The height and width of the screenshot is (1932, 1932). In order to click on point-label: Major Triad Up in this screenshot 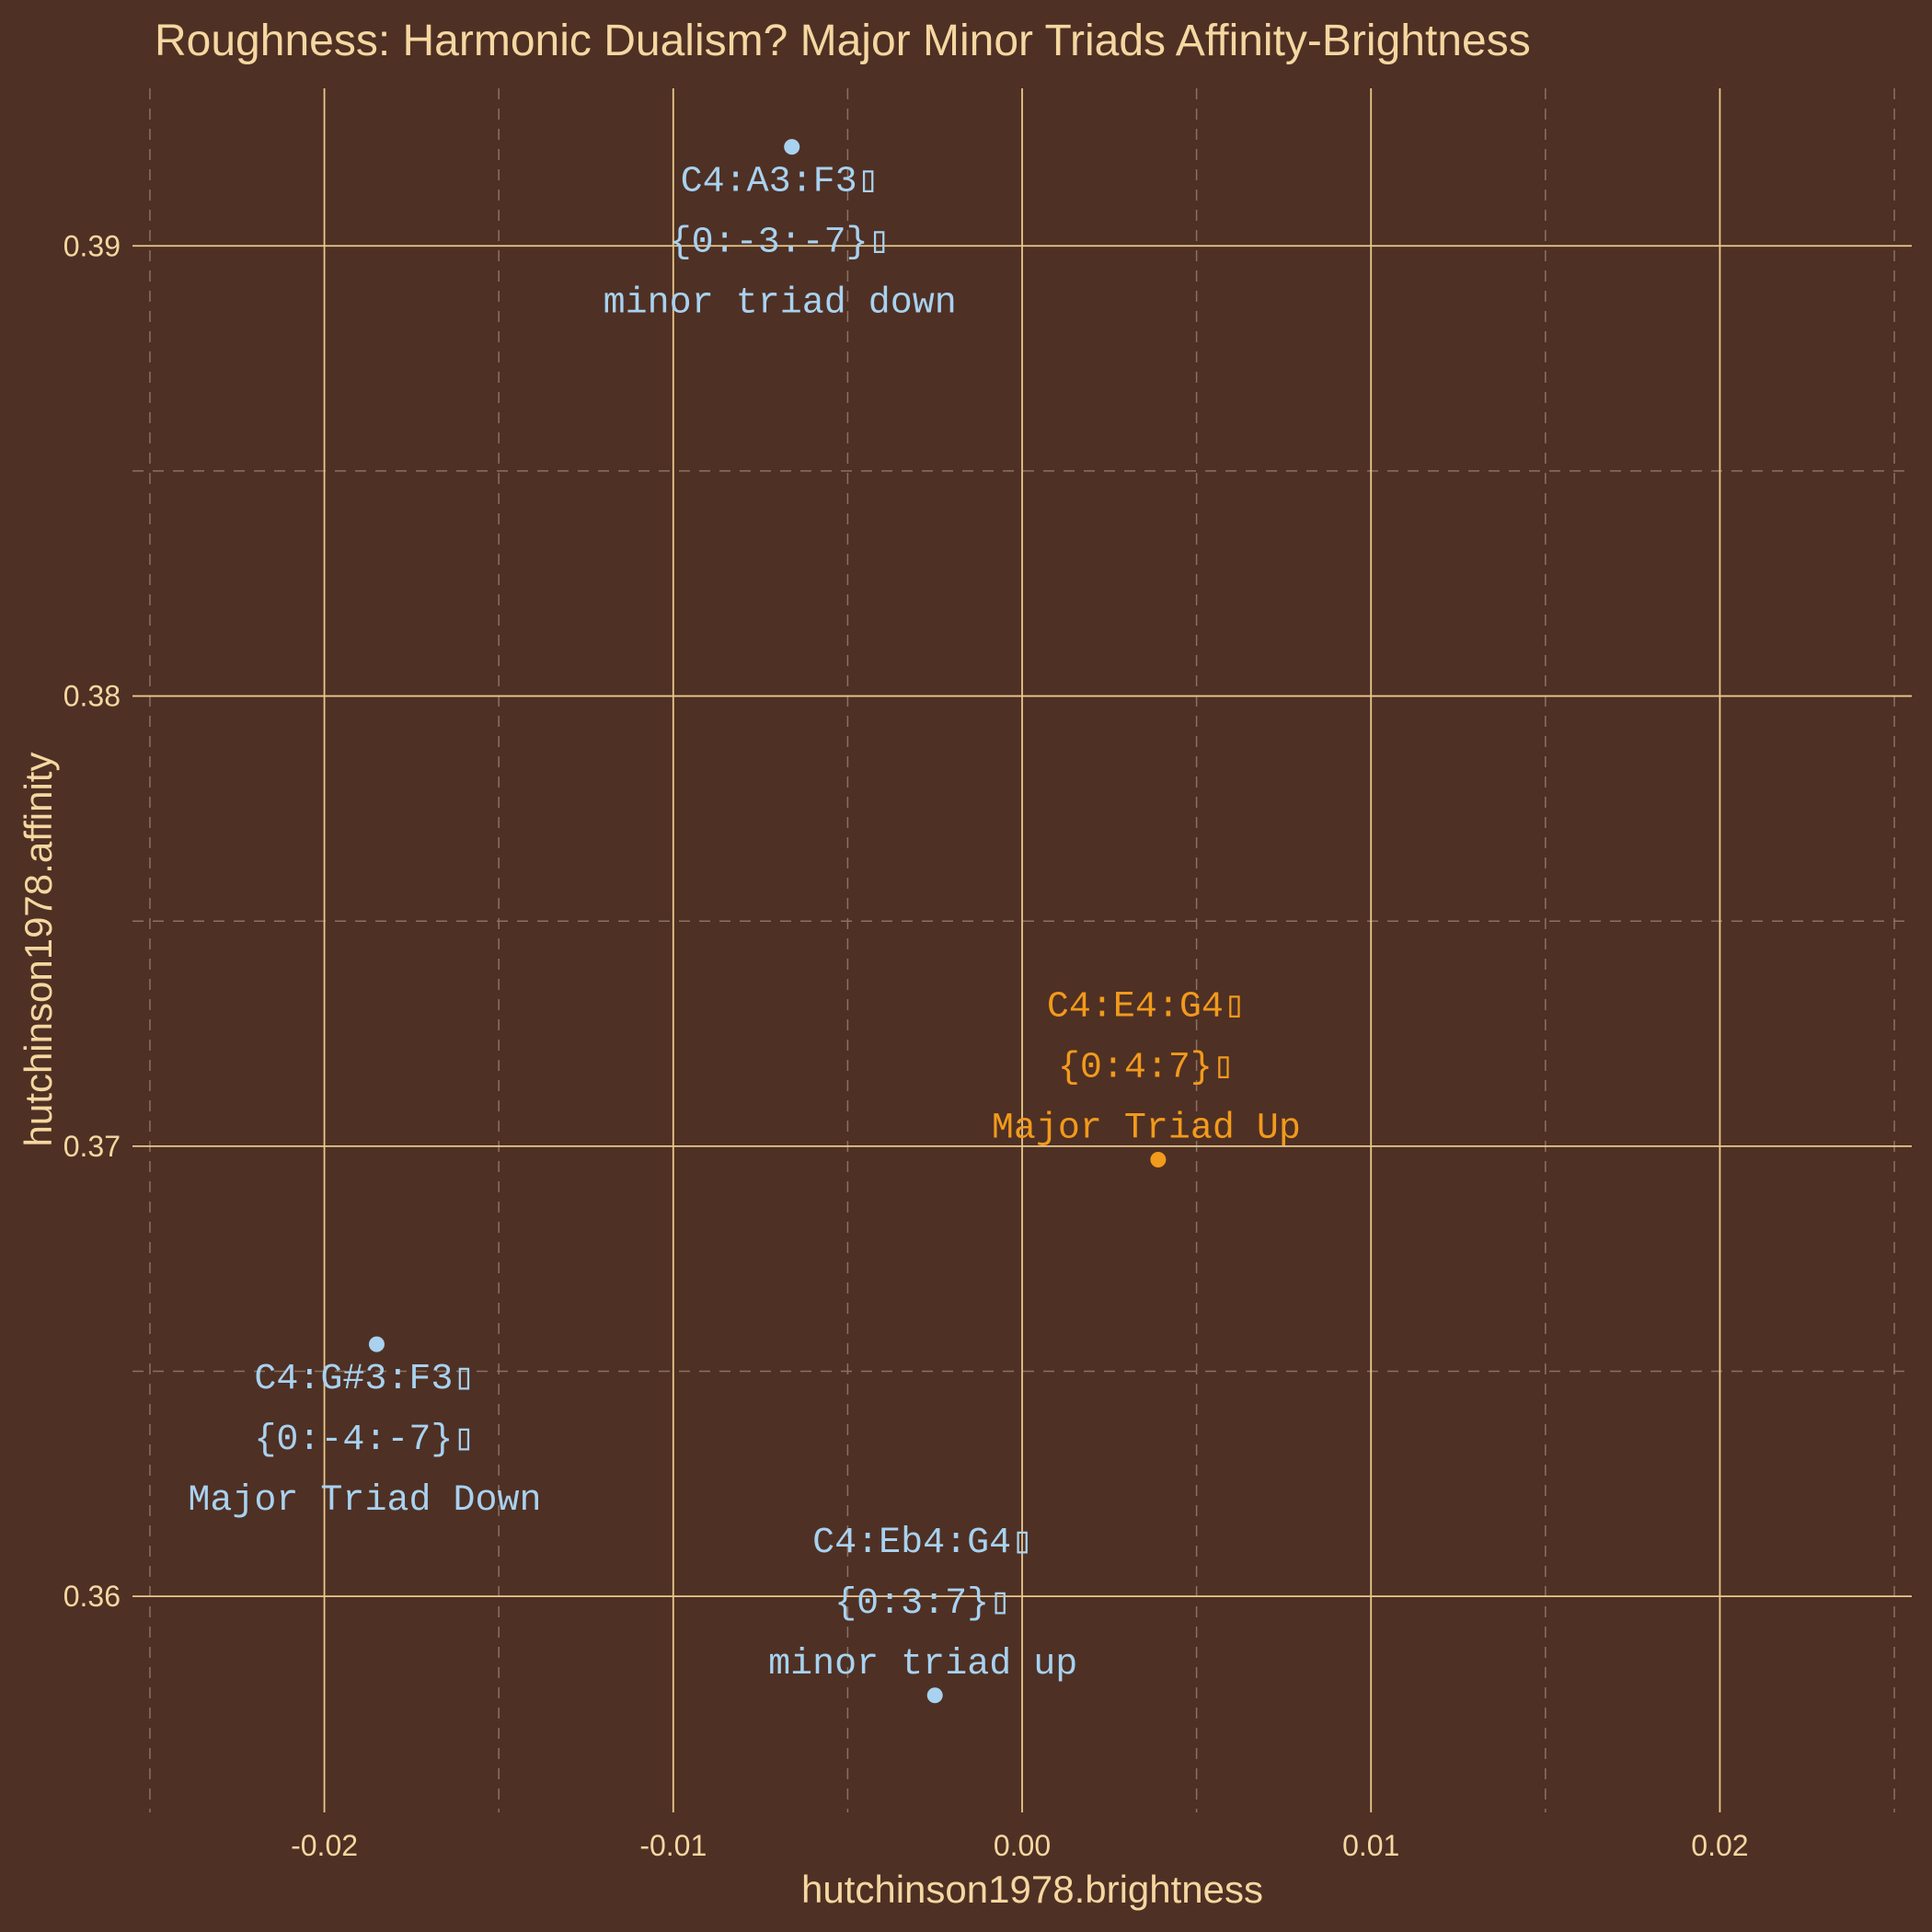, I will do `click(1146, 1129)`.